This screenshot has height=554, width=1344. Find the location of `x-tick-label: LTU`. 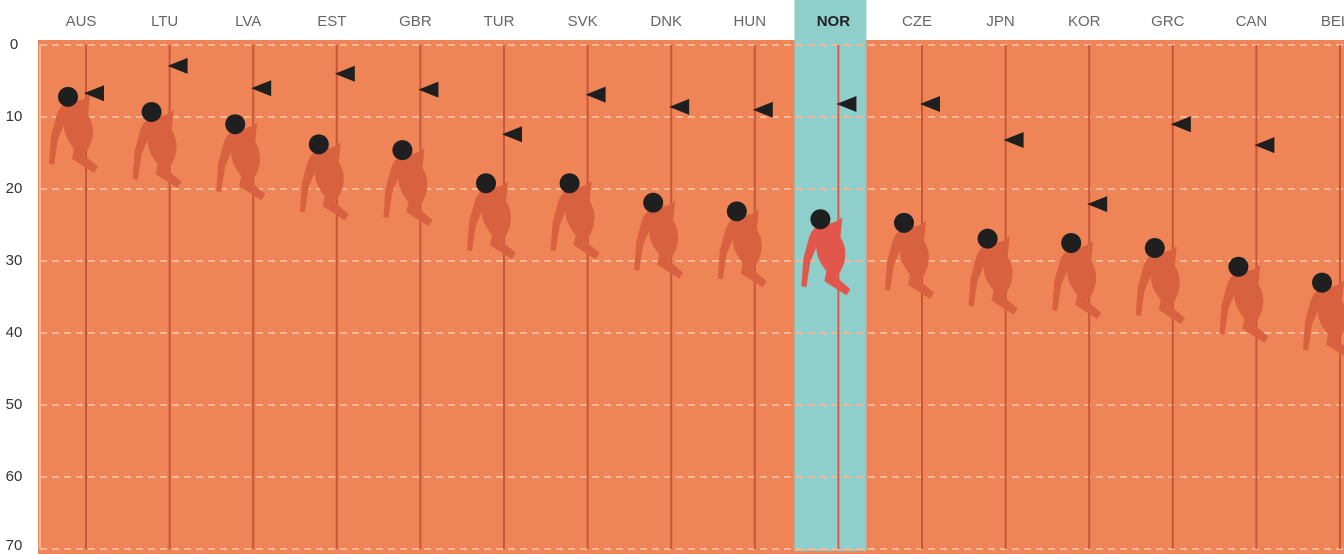

x-tick-label: LTU is located at coordinates (164, 21).